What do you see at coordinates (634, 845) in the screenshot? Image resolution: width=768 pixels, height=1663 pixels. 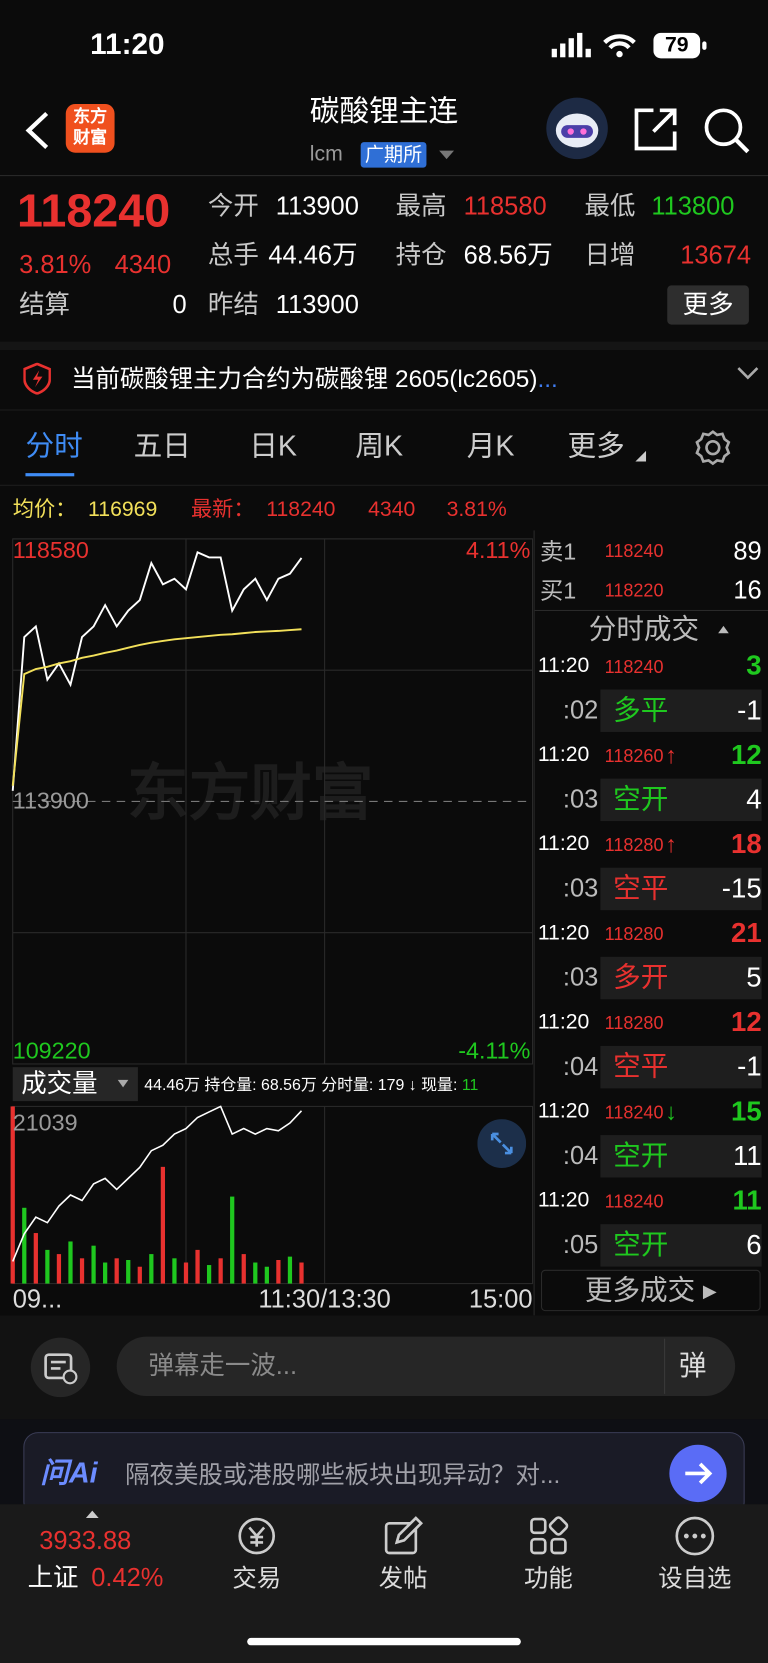 I see `trade-price: 118280` at bounding box center [634, 845].